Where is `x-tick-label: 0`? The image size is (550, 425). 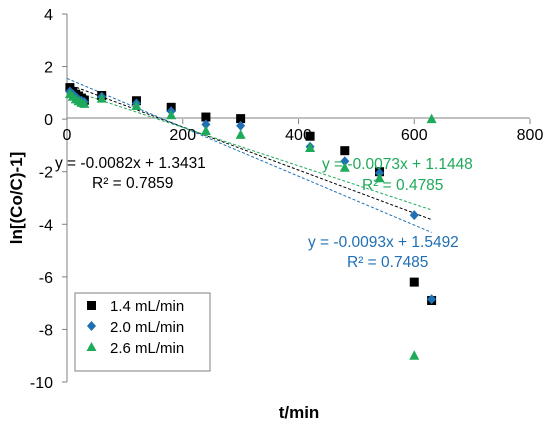 x-tick-label: 0 is located at coordinates (67, 135).